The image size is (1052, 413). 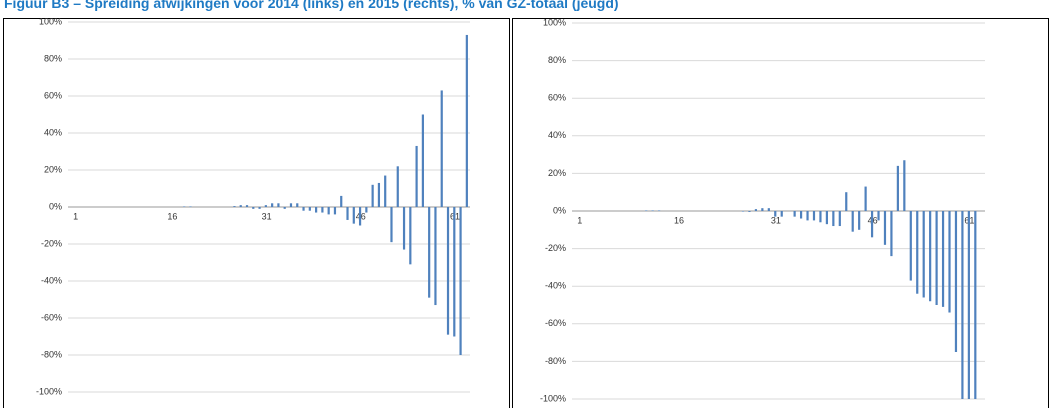 I want to click on y-tick-label: 40%, so click(x=557, y=135).